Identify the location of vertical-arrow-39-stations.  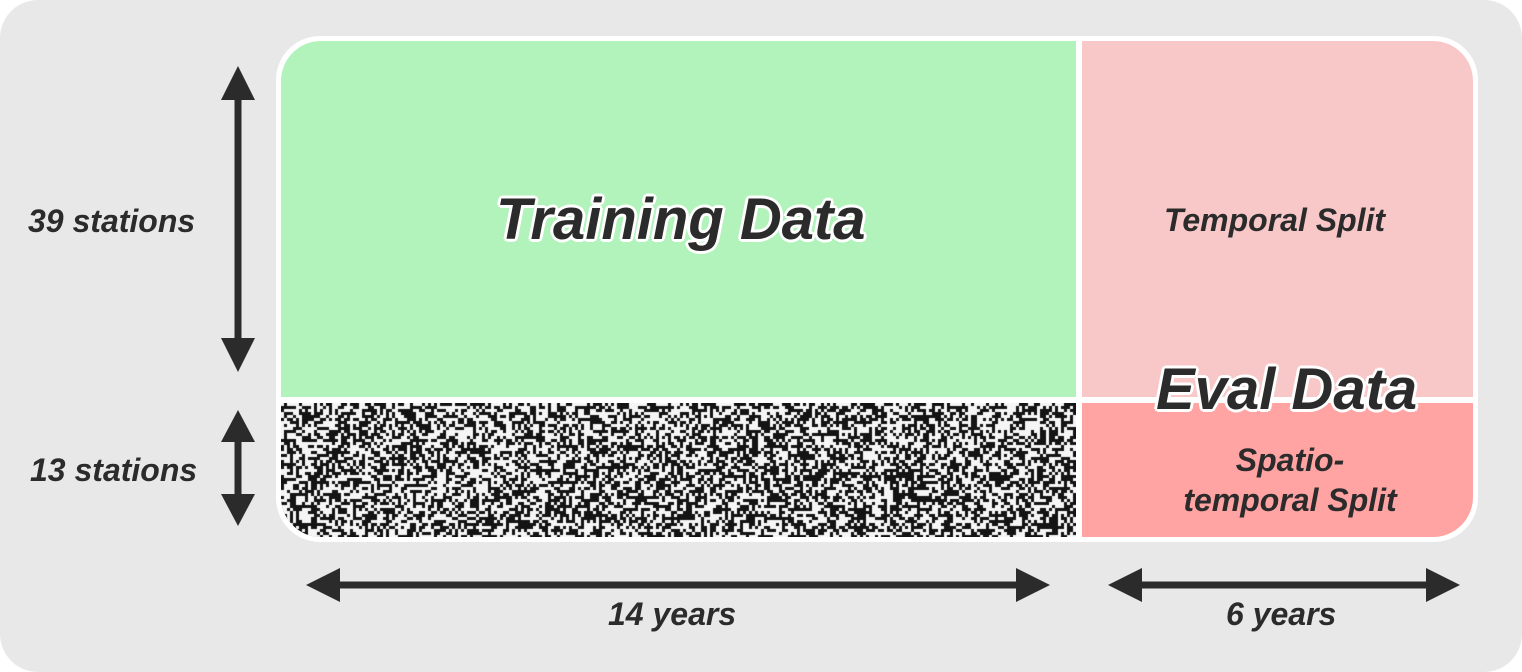
(238, 219).